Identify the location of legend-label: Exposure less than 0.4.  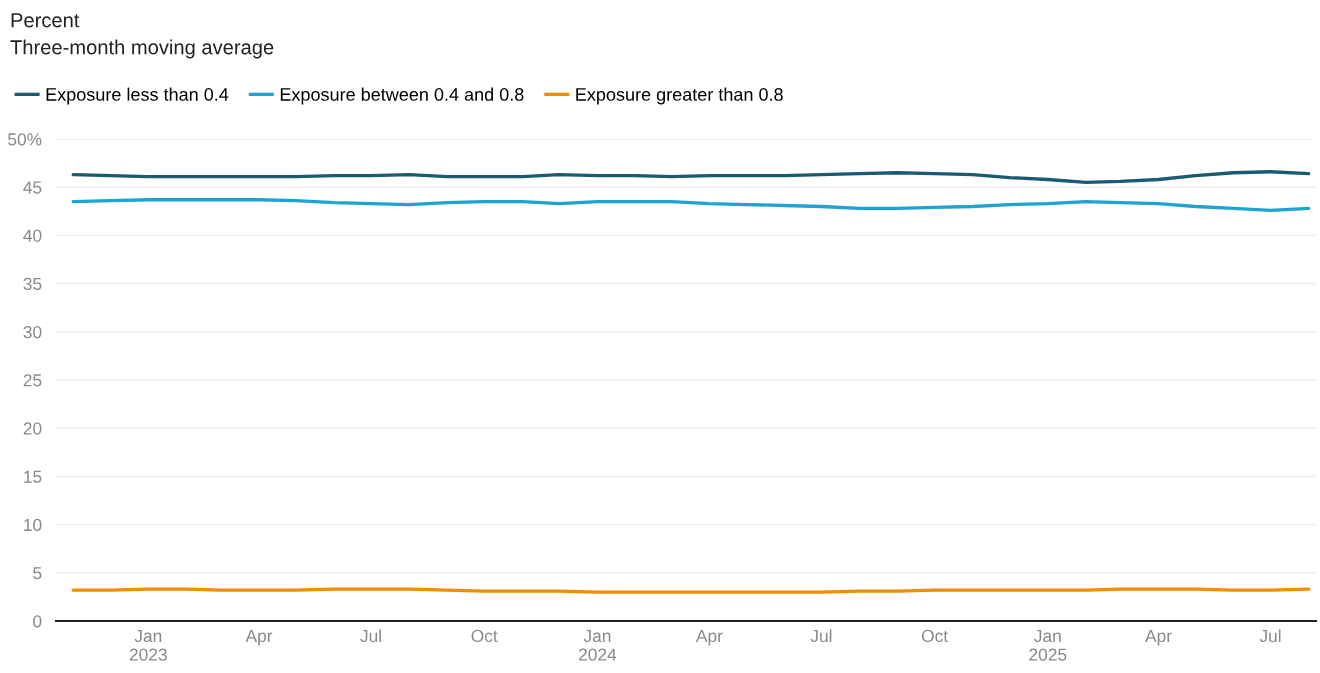
(137, 96).